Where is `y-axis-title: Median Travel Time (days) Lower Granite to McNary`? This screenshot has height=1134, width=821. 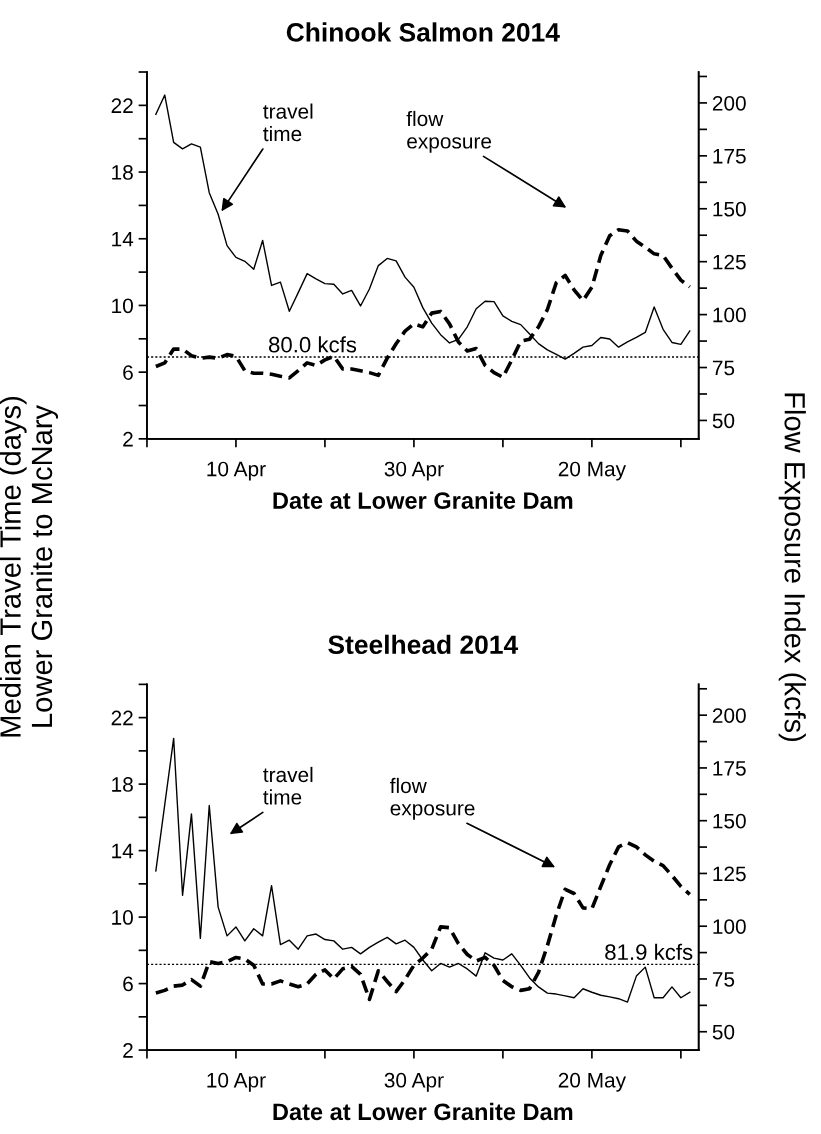 y-axis-title: Median Travel Time (days) Lower Granite to McNary is located at coordinates (29, 566).